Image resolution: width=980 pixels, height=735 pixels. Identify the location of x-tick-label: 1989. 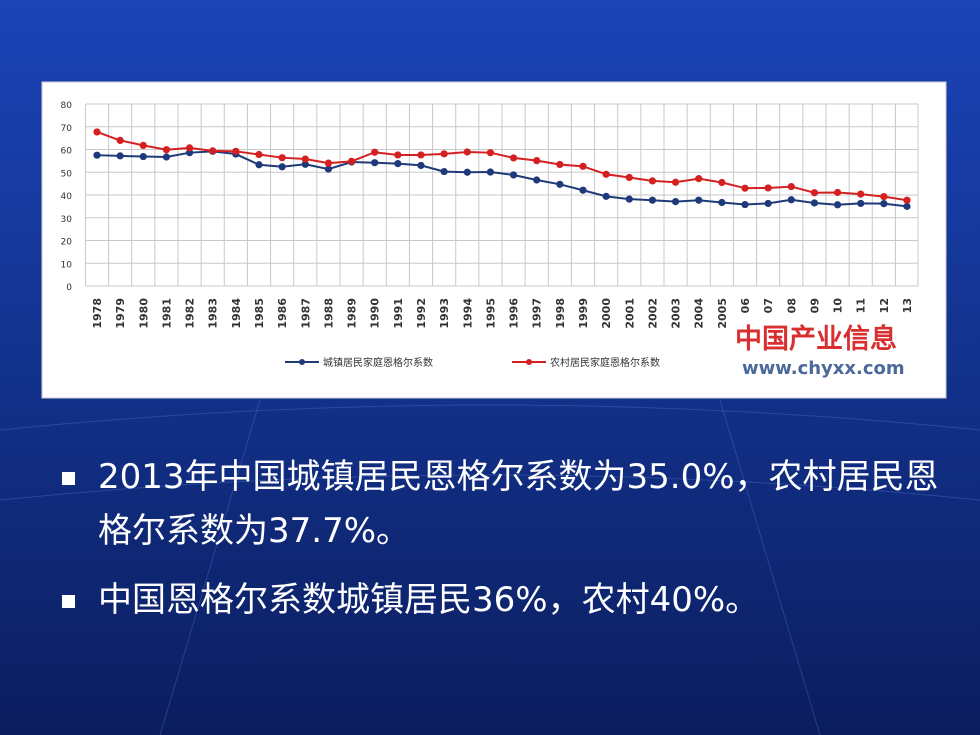
(352, 313).